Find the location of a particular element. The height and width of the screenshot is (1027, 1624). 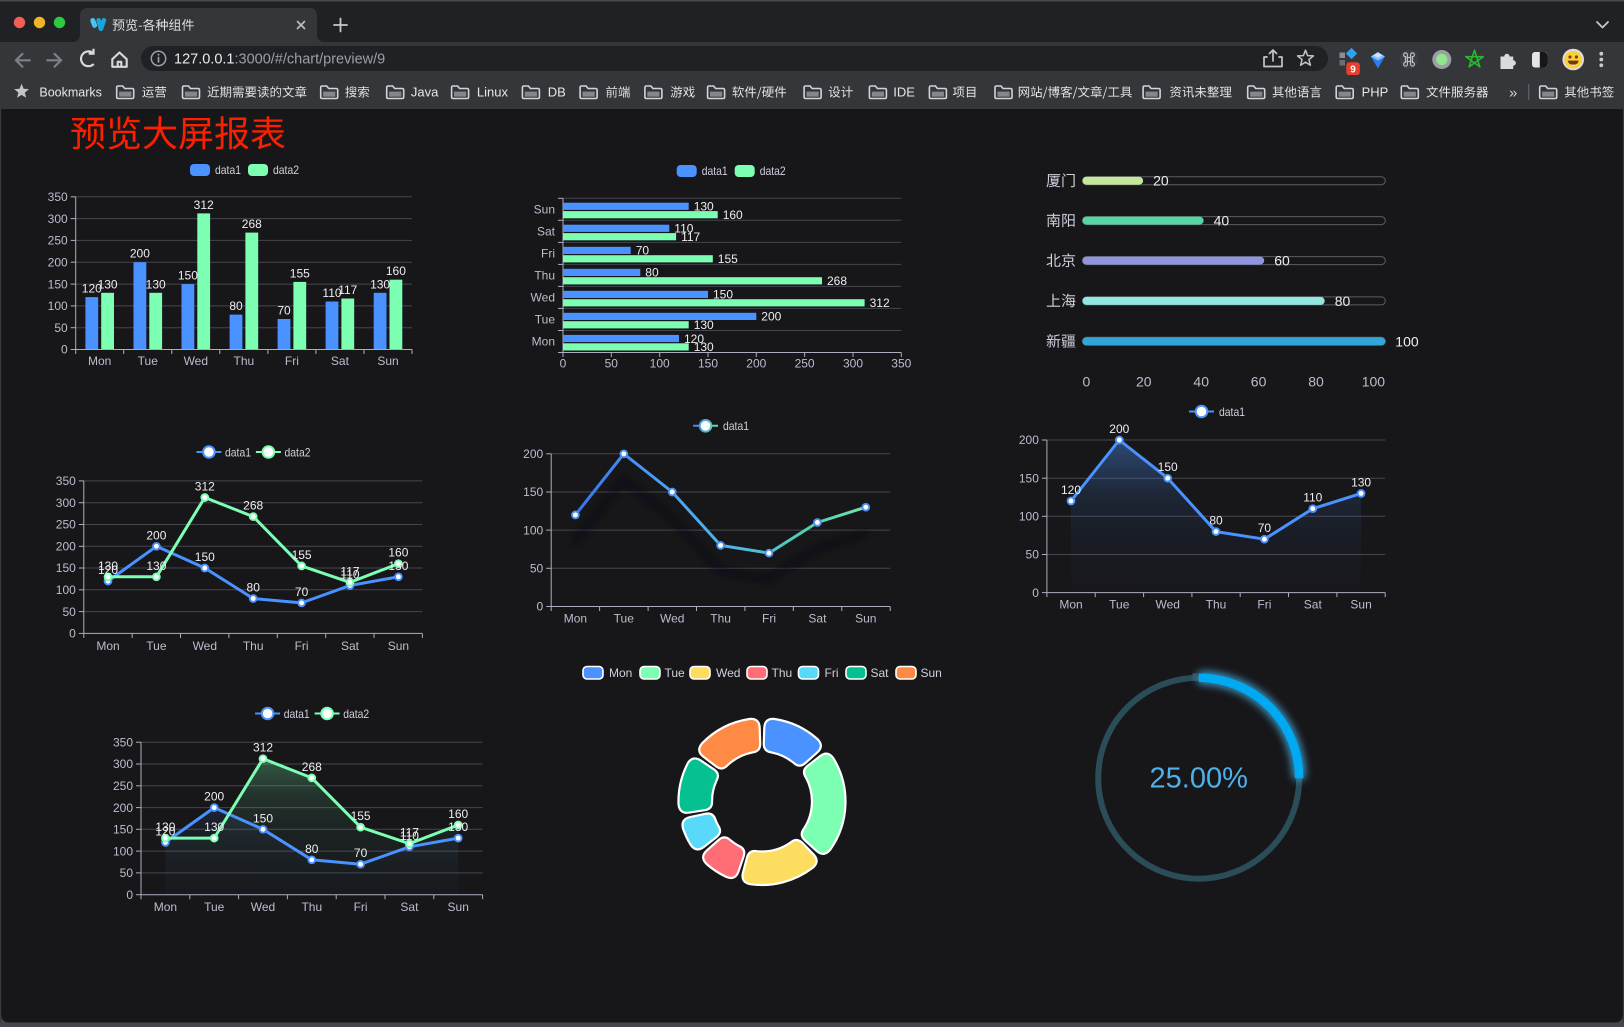

svg-text: DB is located at coordinates (557, 92).